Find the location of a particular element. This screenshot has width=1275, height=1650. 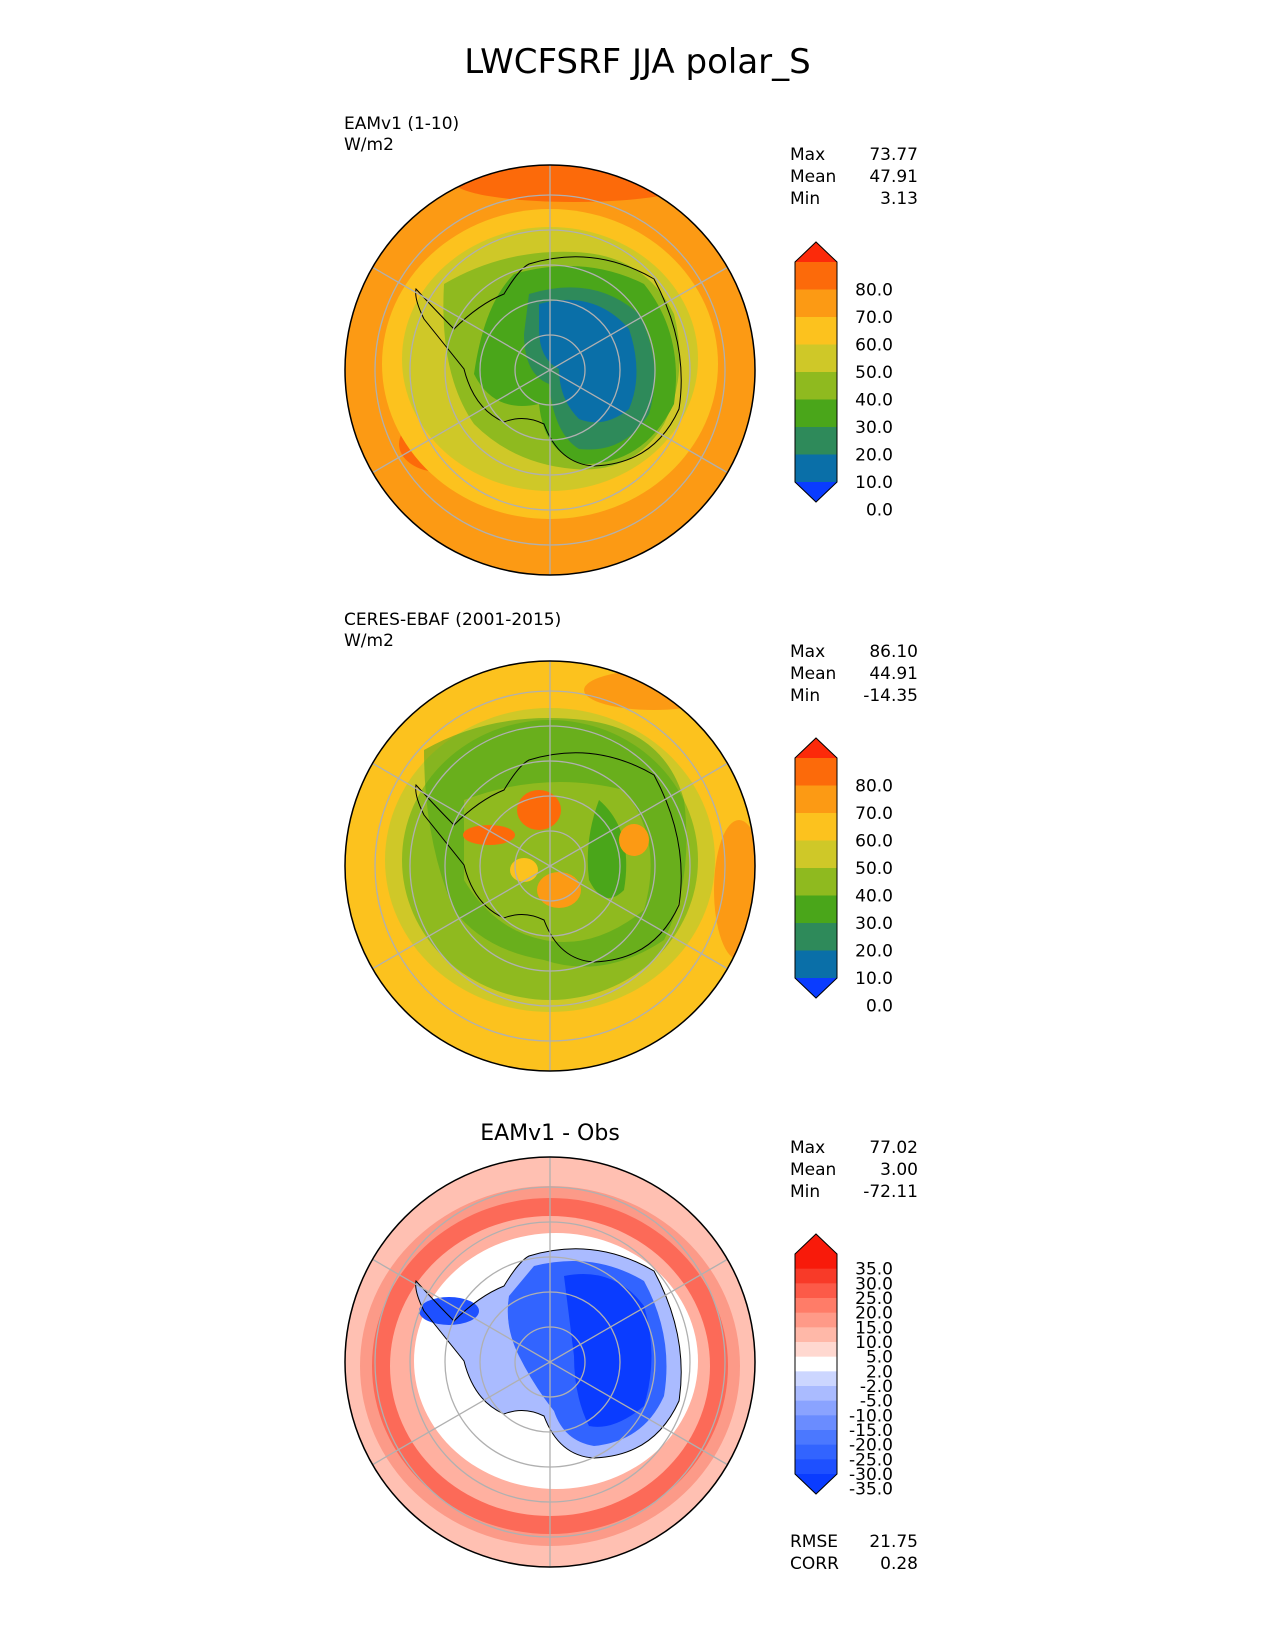

colorbar-tick-label: 40.0 is located at coordinates (874, 897).